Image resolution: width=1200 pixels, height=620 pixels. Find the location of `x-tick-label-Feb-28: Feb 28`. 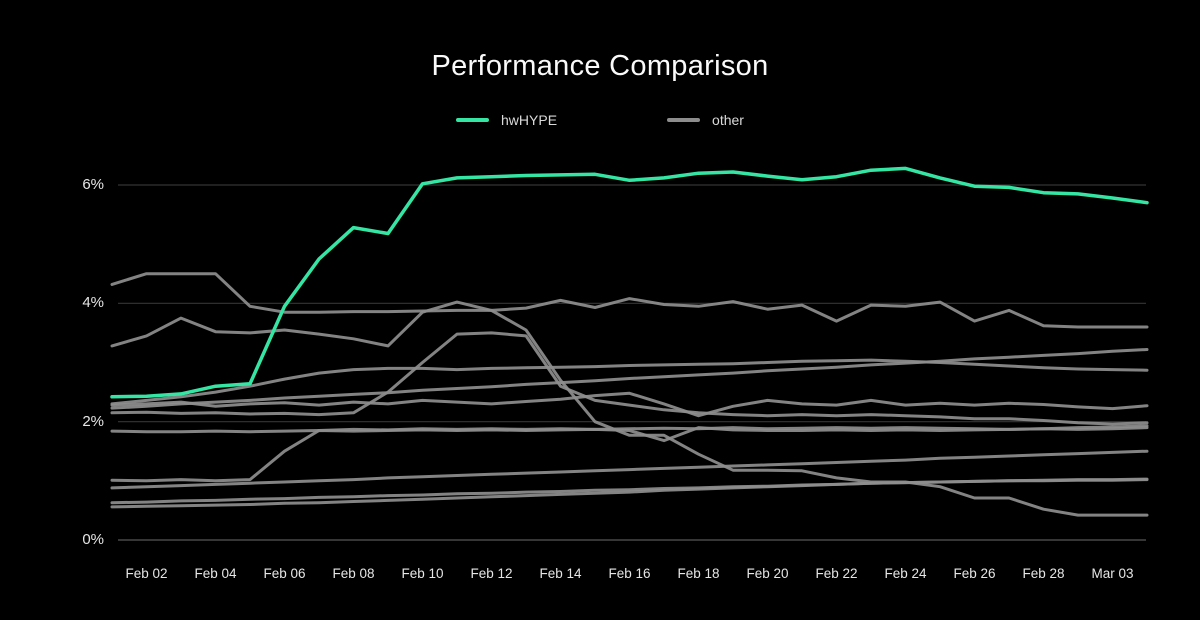

x-tick-label-Feb-28: Feb 28 is located at coordinates (1043, 573).